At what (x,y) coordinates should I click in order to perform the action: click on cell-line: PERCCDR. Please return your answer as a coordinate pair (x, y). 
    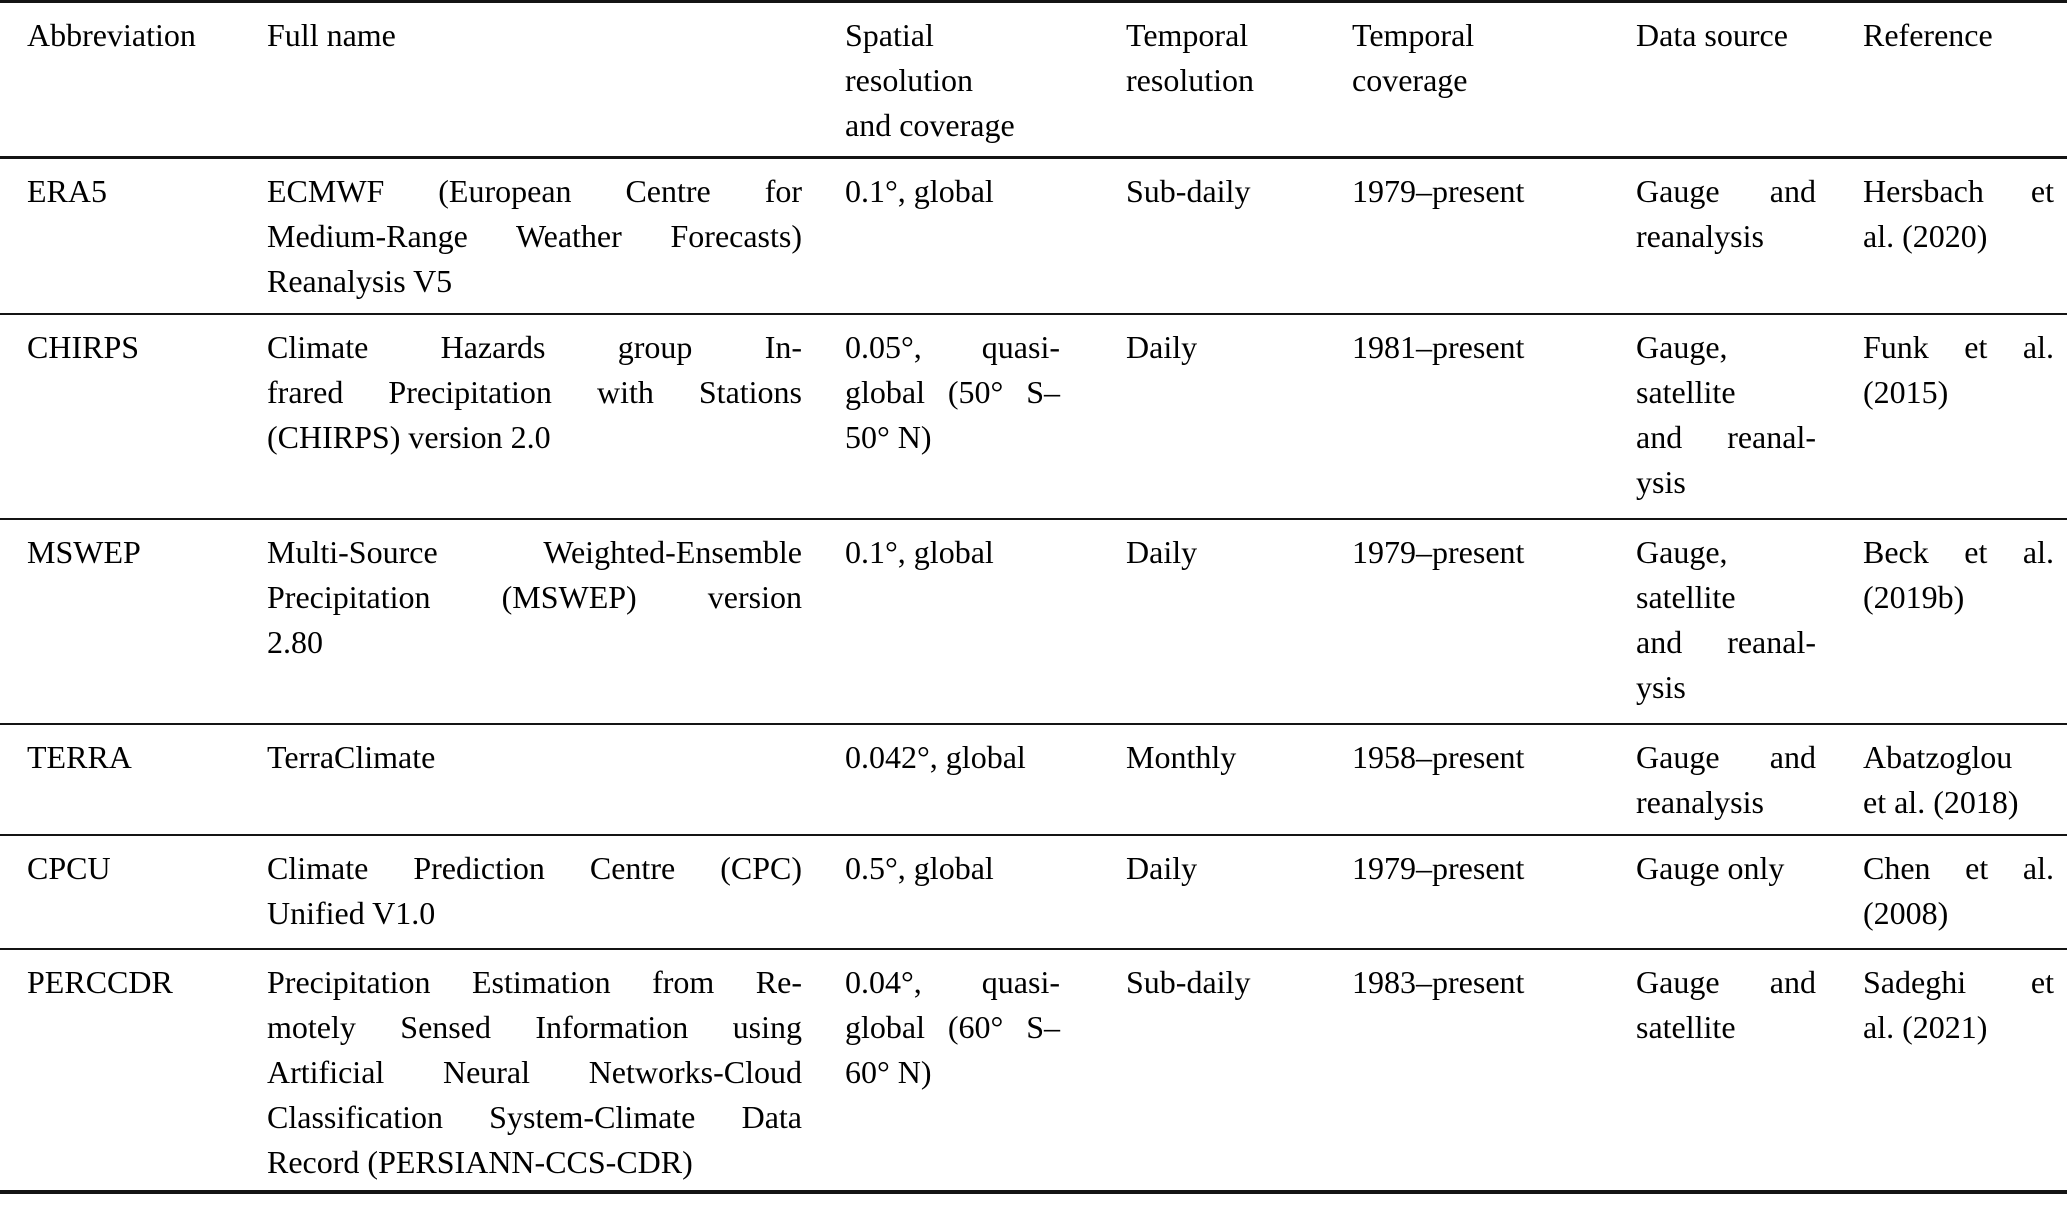
    Looking at the image, I should click on (100, 981).